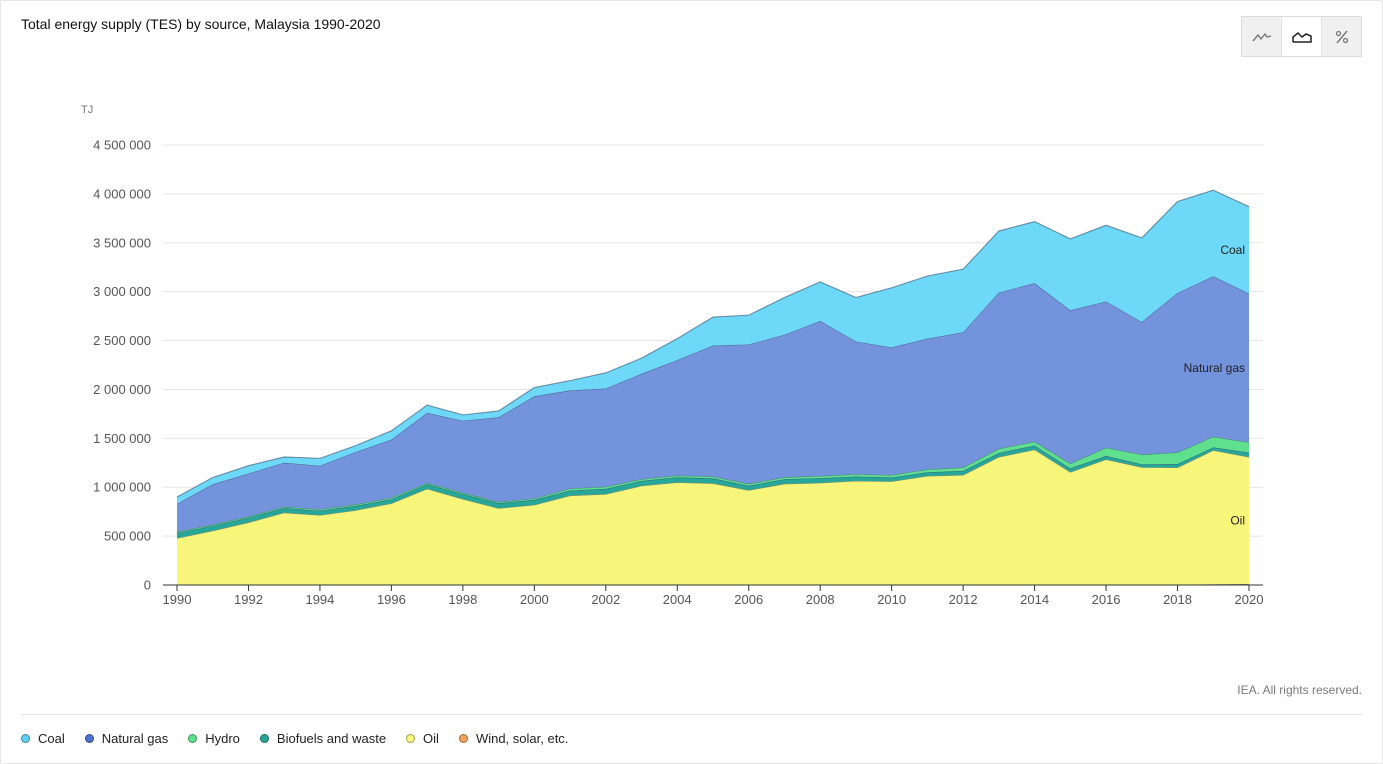 This screenshot has width=1383, height=764. Describe the element at coordinates (122, 389) in the screenshot. I see `y-tick-label: 2 000 000` at that location.